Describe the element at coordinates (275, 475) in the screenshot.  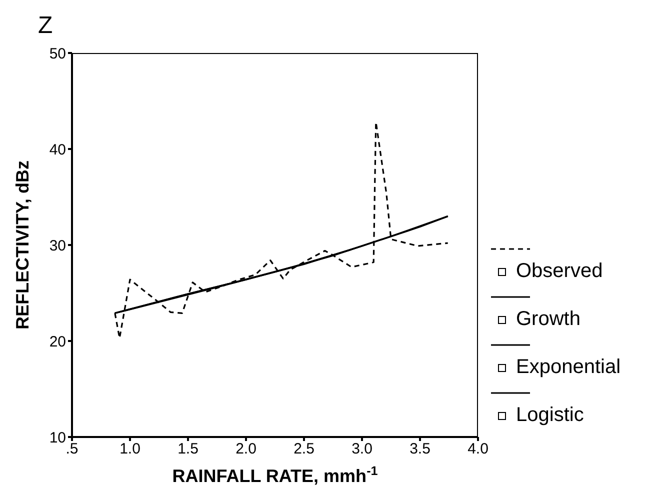
I see `x-axis-title: RAINFALL RATE, mmh$^{-1}$` at that location.